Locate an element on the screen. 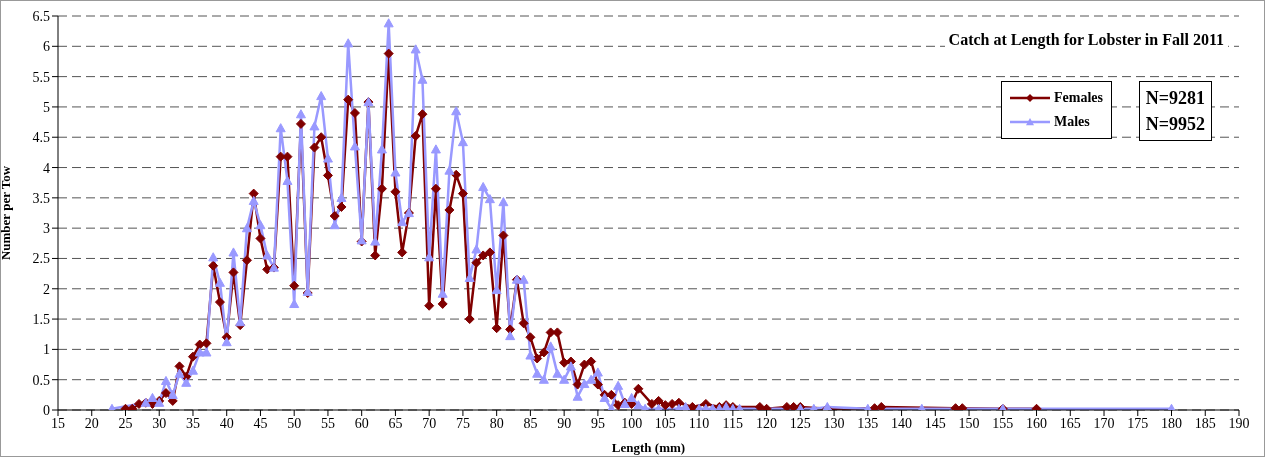 This screenshot has width=1265, height=457. x-tick-label: 190 is located at coordinates (1239, 423).